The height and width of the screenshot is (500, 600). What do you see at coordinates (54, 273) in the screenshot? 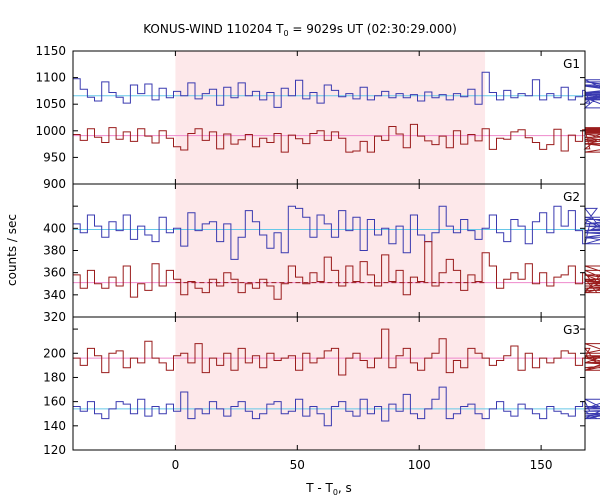
I see `y-tick-label-g2-2: 360` at bounding box center [54, 273].